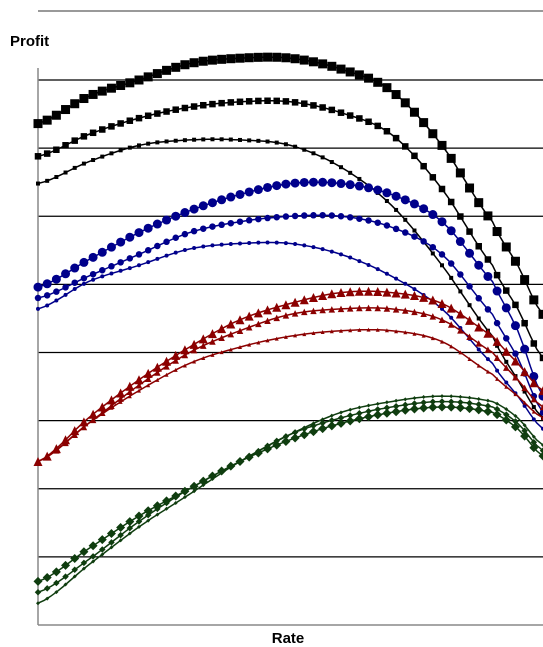  Describe the element at coordinates (29, 41) in the screenshot. I see `y-axis-title: Profit` at that location.